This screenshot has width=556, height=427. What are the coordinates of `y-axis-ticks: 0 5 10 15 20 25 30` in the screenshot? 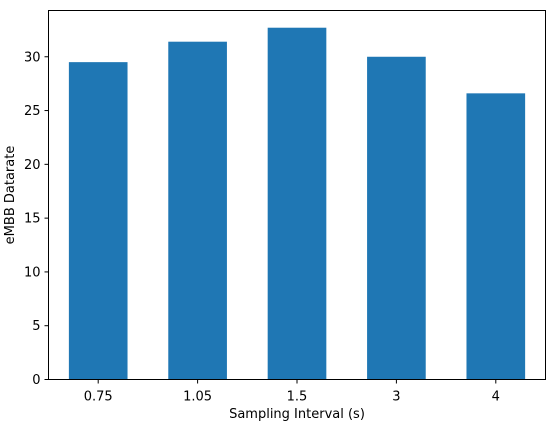 It's located at (36, 219).